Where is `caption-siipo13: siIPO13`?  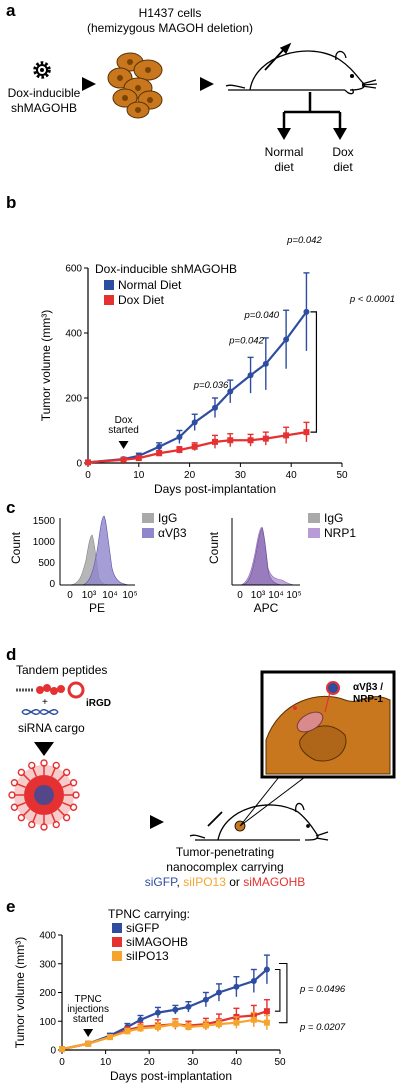
caption-siipo13: siIPO13 is located at coordinates (204, 882).